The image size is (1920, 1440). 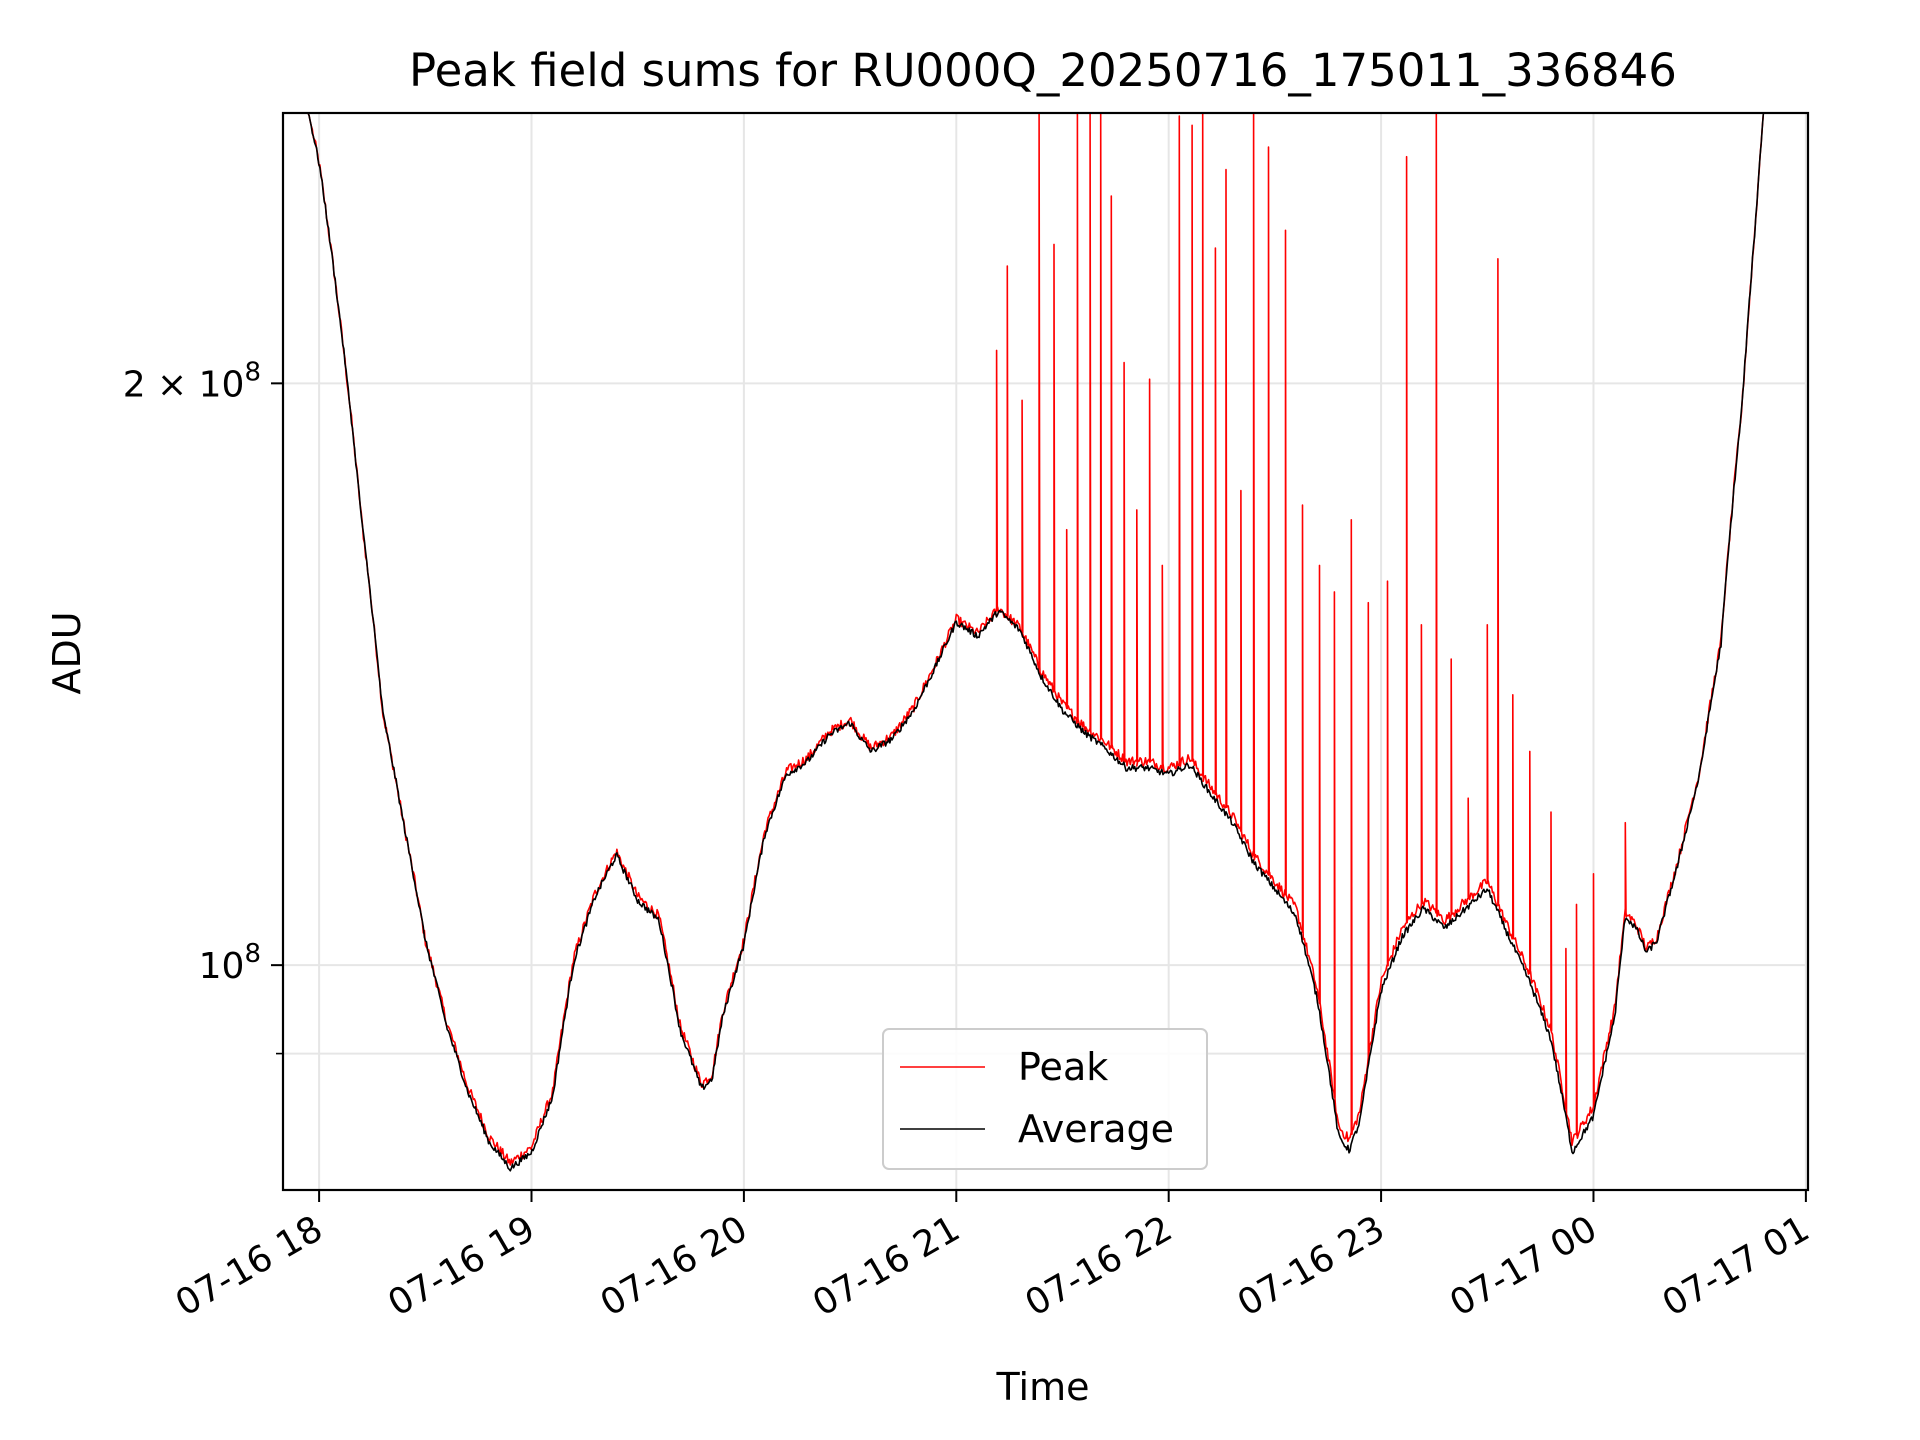 I want to click on y-axis-label: ADU, so click(x=67, y=652).